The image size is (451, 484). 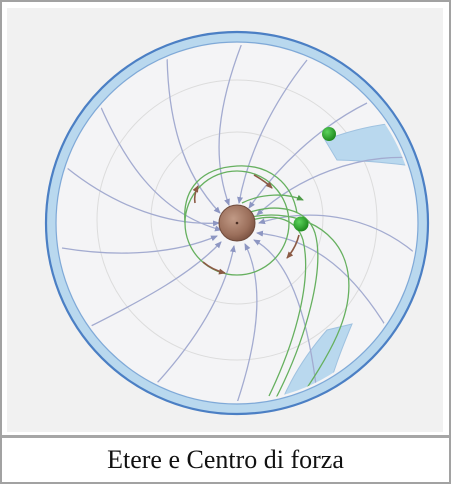 What do you see at coordinates (246, 224) in the screenshot?
I see `rotation-arrows` at bounding box center [246, 224].